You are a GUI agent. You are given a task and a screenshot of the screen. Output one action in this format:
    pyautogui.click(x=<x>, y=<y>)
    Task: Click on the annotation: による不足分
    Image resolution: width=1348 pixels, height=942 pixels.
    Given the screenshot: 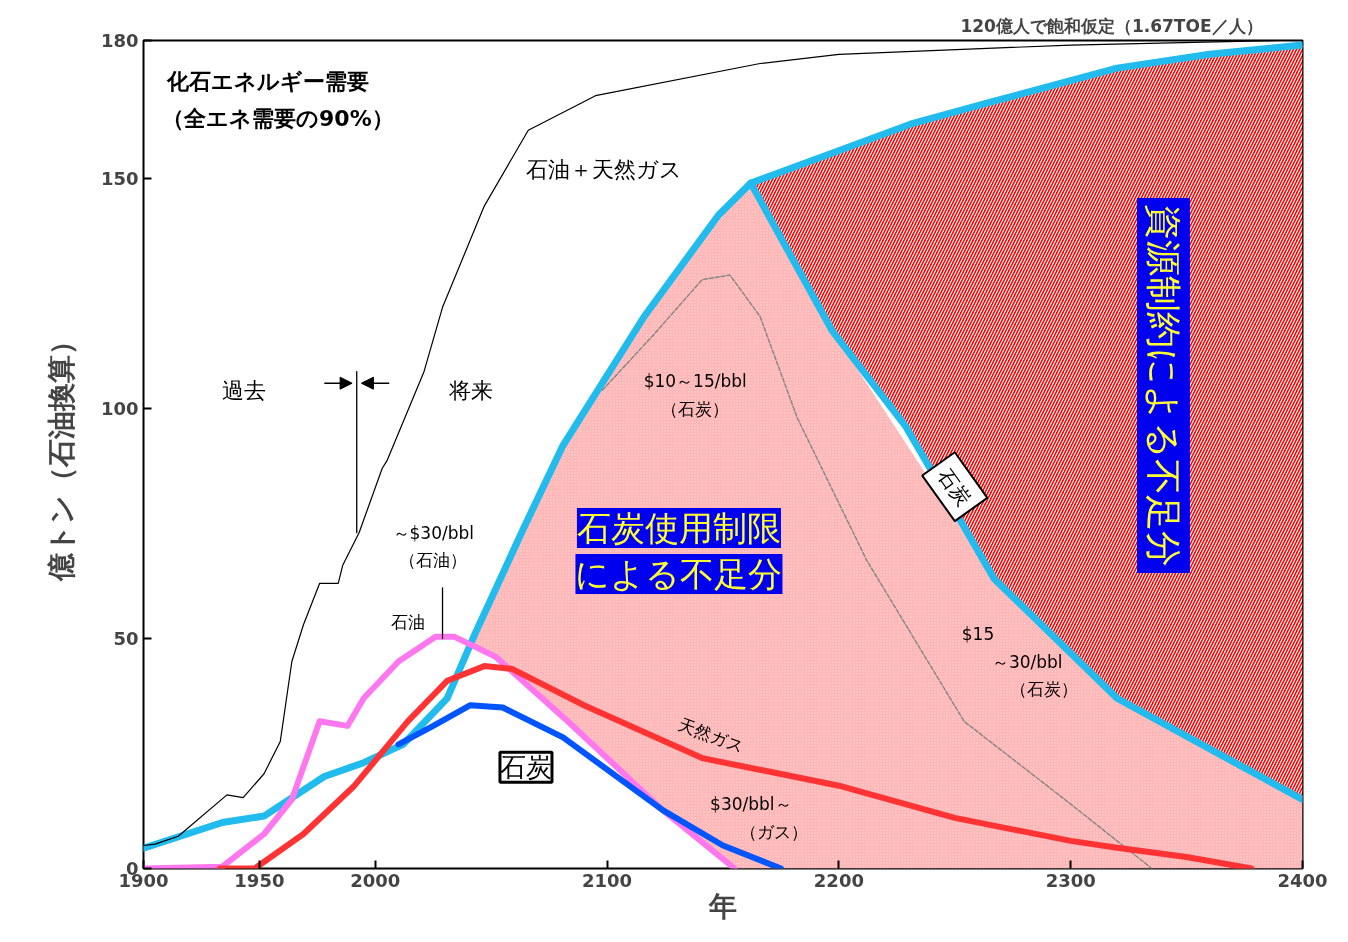 What is the action you would take?
    pyautogui.click(x=679, y=574)
    